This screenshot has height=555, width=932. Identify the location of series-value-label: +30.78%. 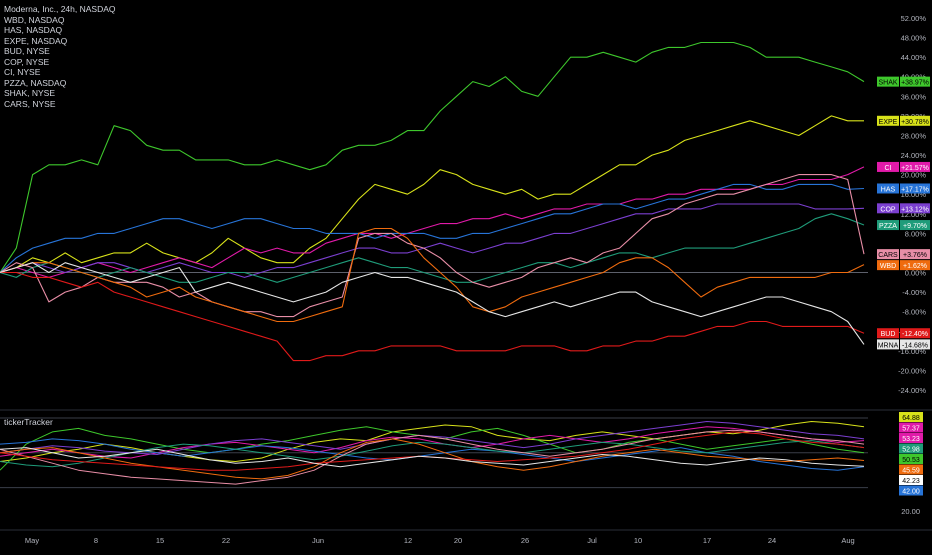
(915, 122).